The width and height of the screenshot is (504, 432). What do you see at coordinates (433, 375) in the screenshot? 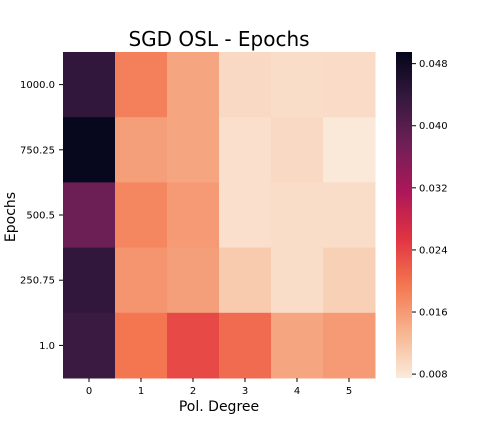
I see `colorbar-tick-label: 0.008` at bounding box center [433, 375].